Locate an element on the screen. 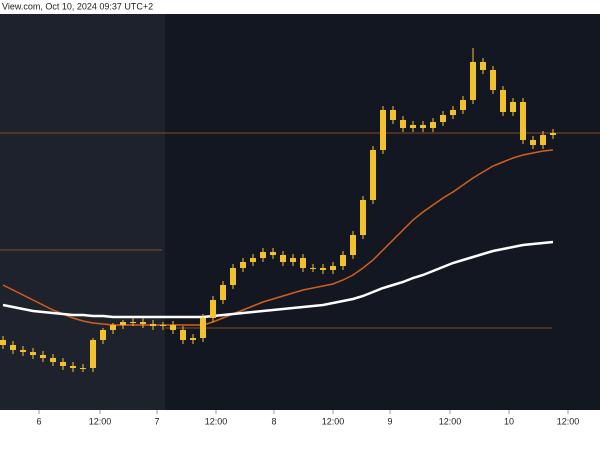 The width and height of the screenshot is (600, 450). x-tick-label: 8 is located at coordinates (273, 421).